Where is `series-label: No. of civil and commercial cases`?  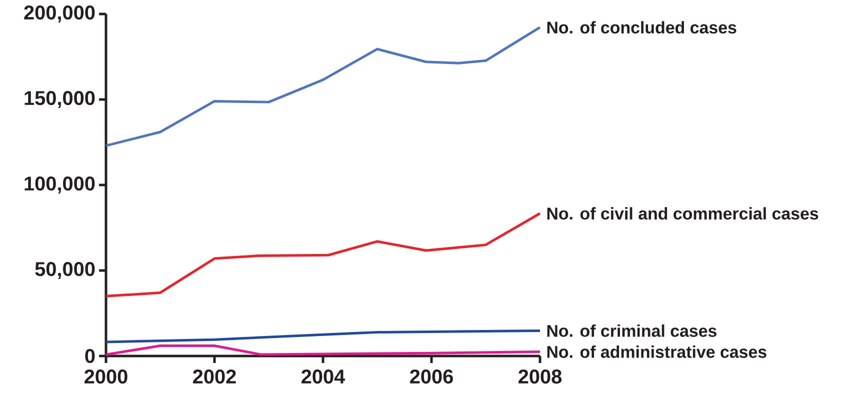
series-label: No. of civil and commercial cases is located at coordinates (682, 213).